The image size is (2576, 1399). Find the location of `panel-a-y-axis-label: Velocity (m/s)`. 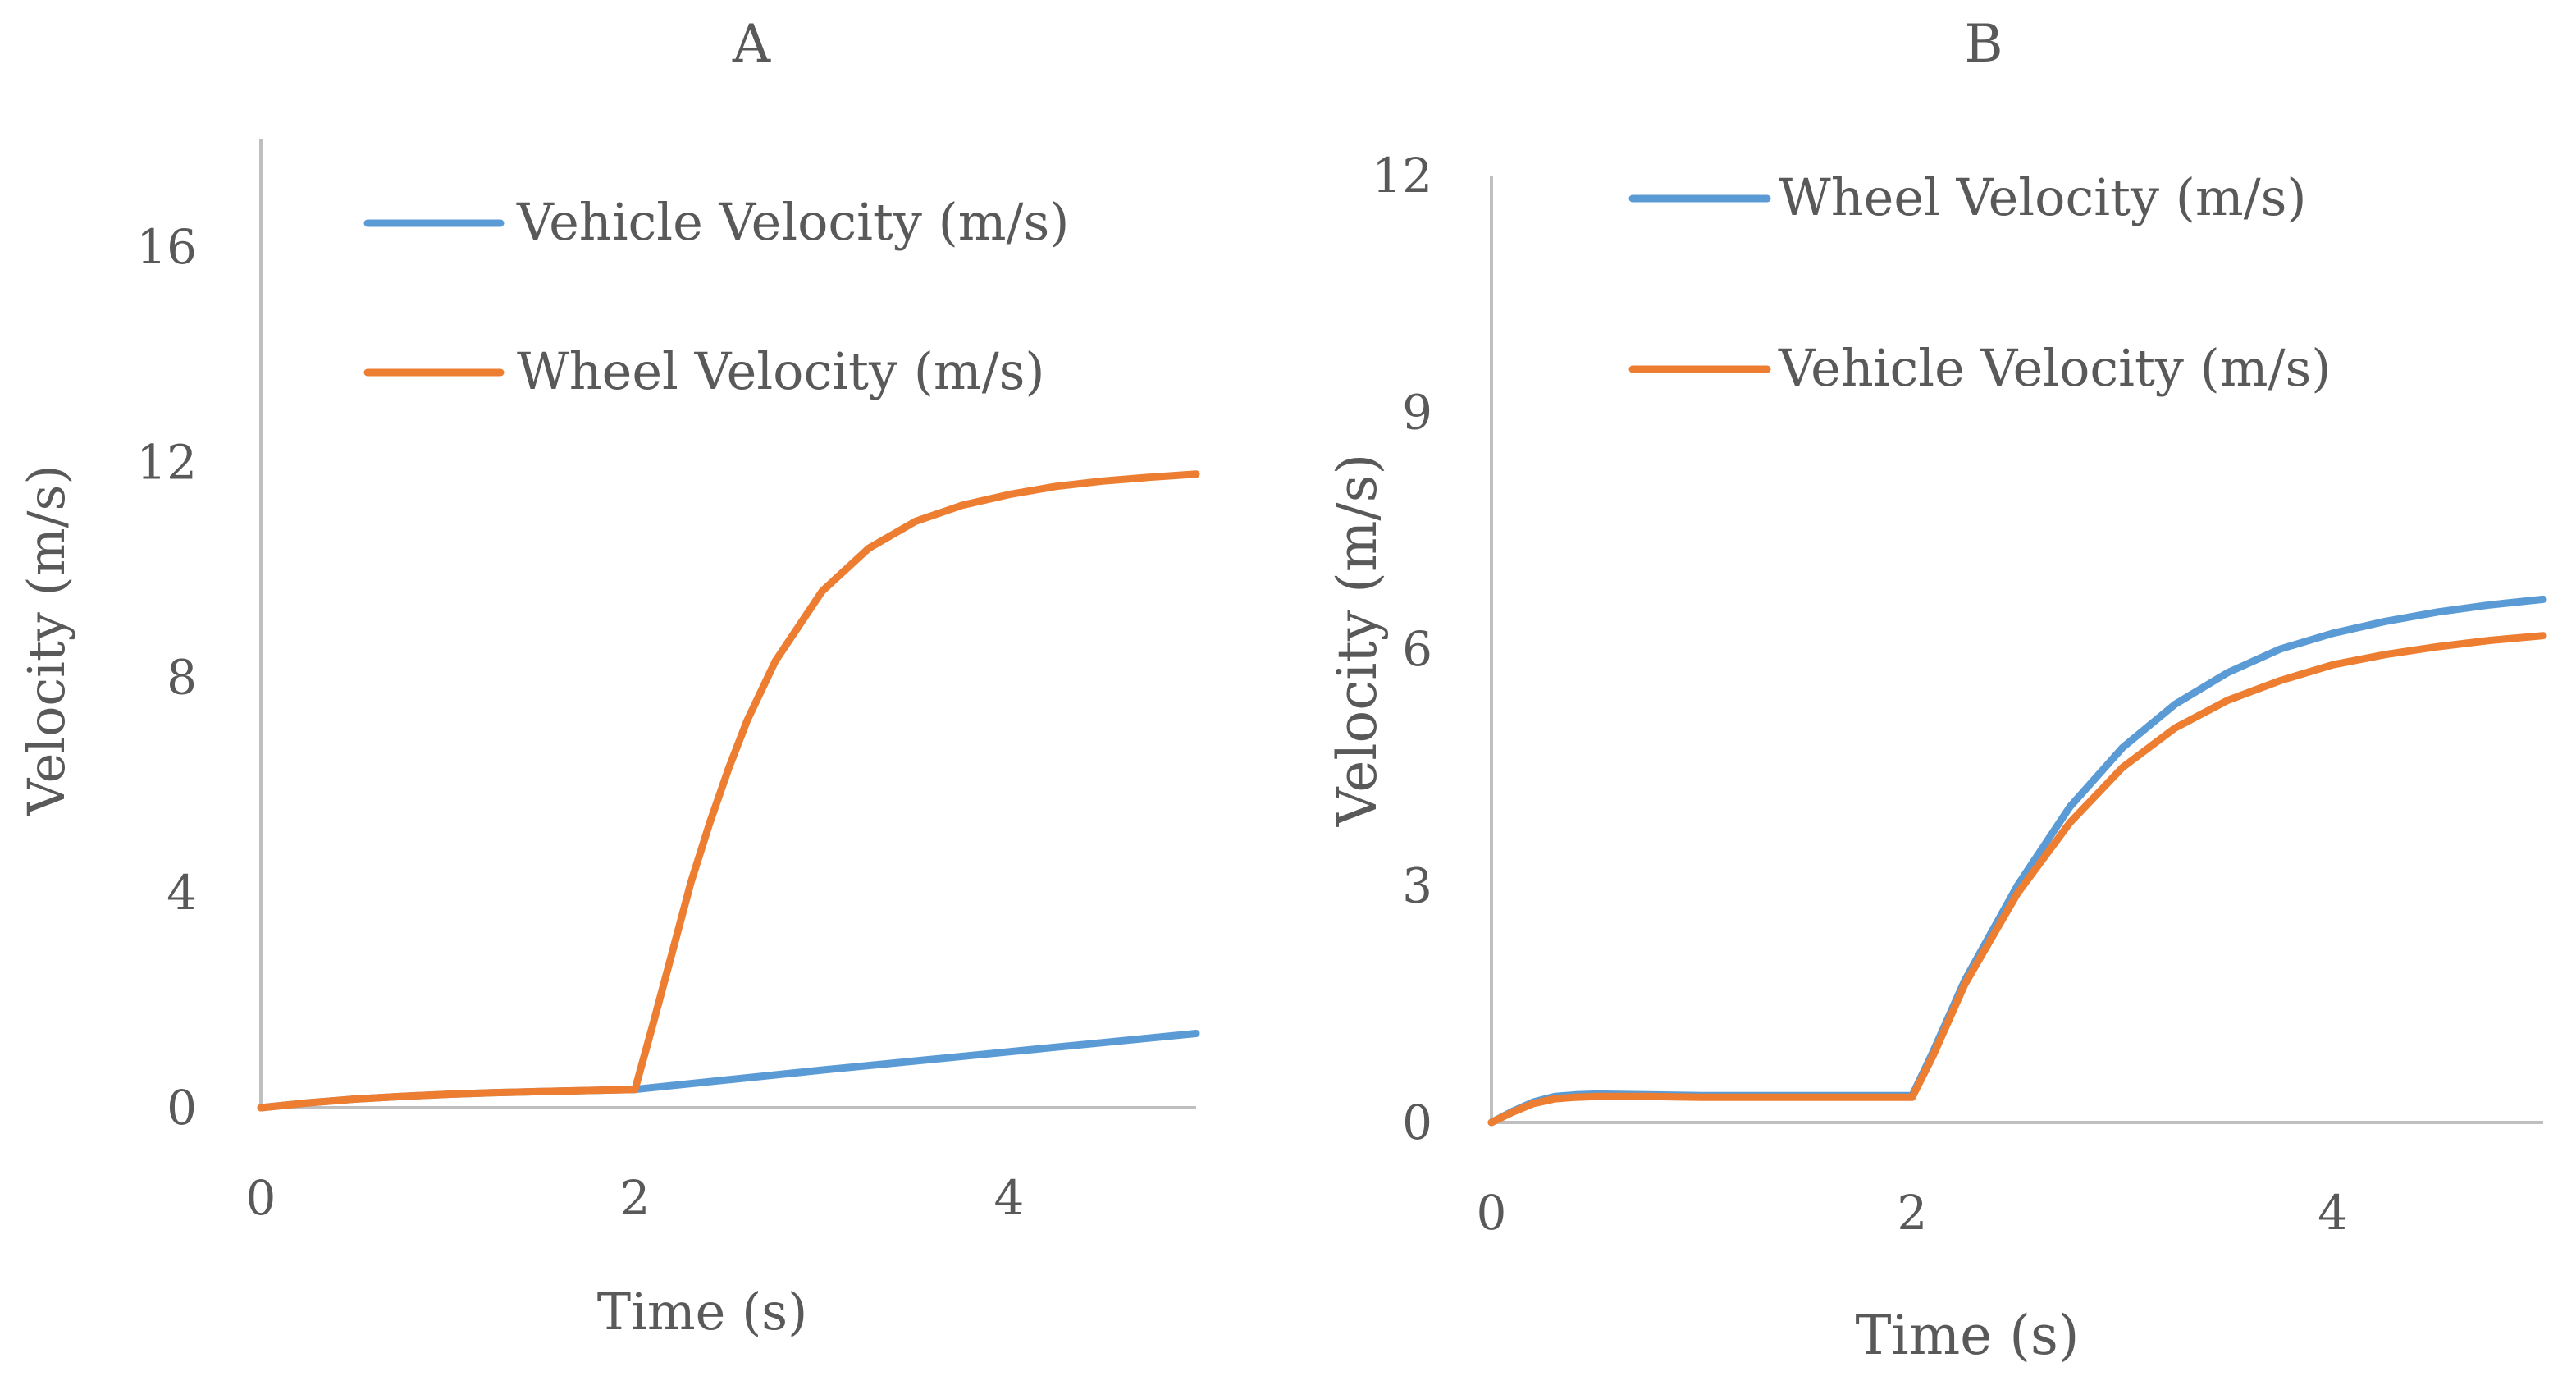

panel-a-y-axis-label: Velocity (m/s) is located at coordinates (46, 640).